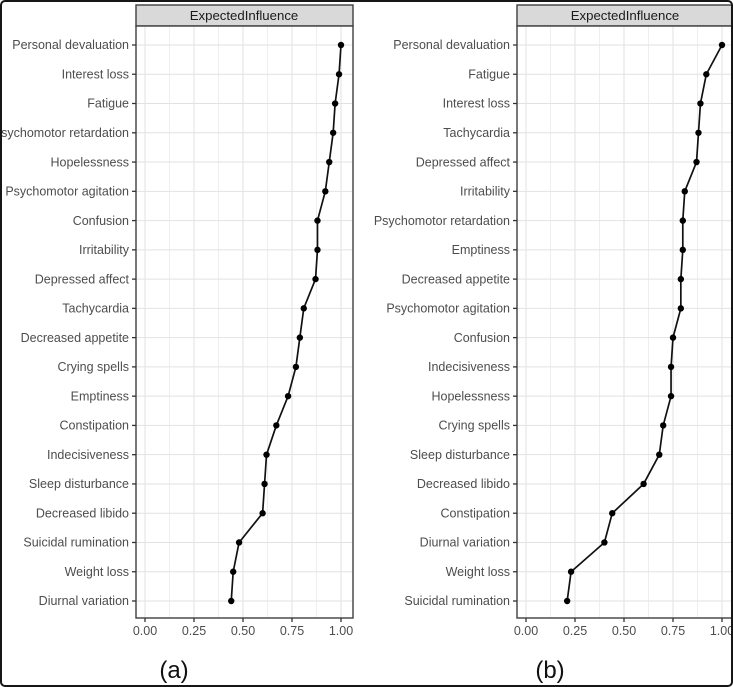 Image resolution: width=733 pixels, height=687 pixels. I want to click on series-line, so click(286, 323).